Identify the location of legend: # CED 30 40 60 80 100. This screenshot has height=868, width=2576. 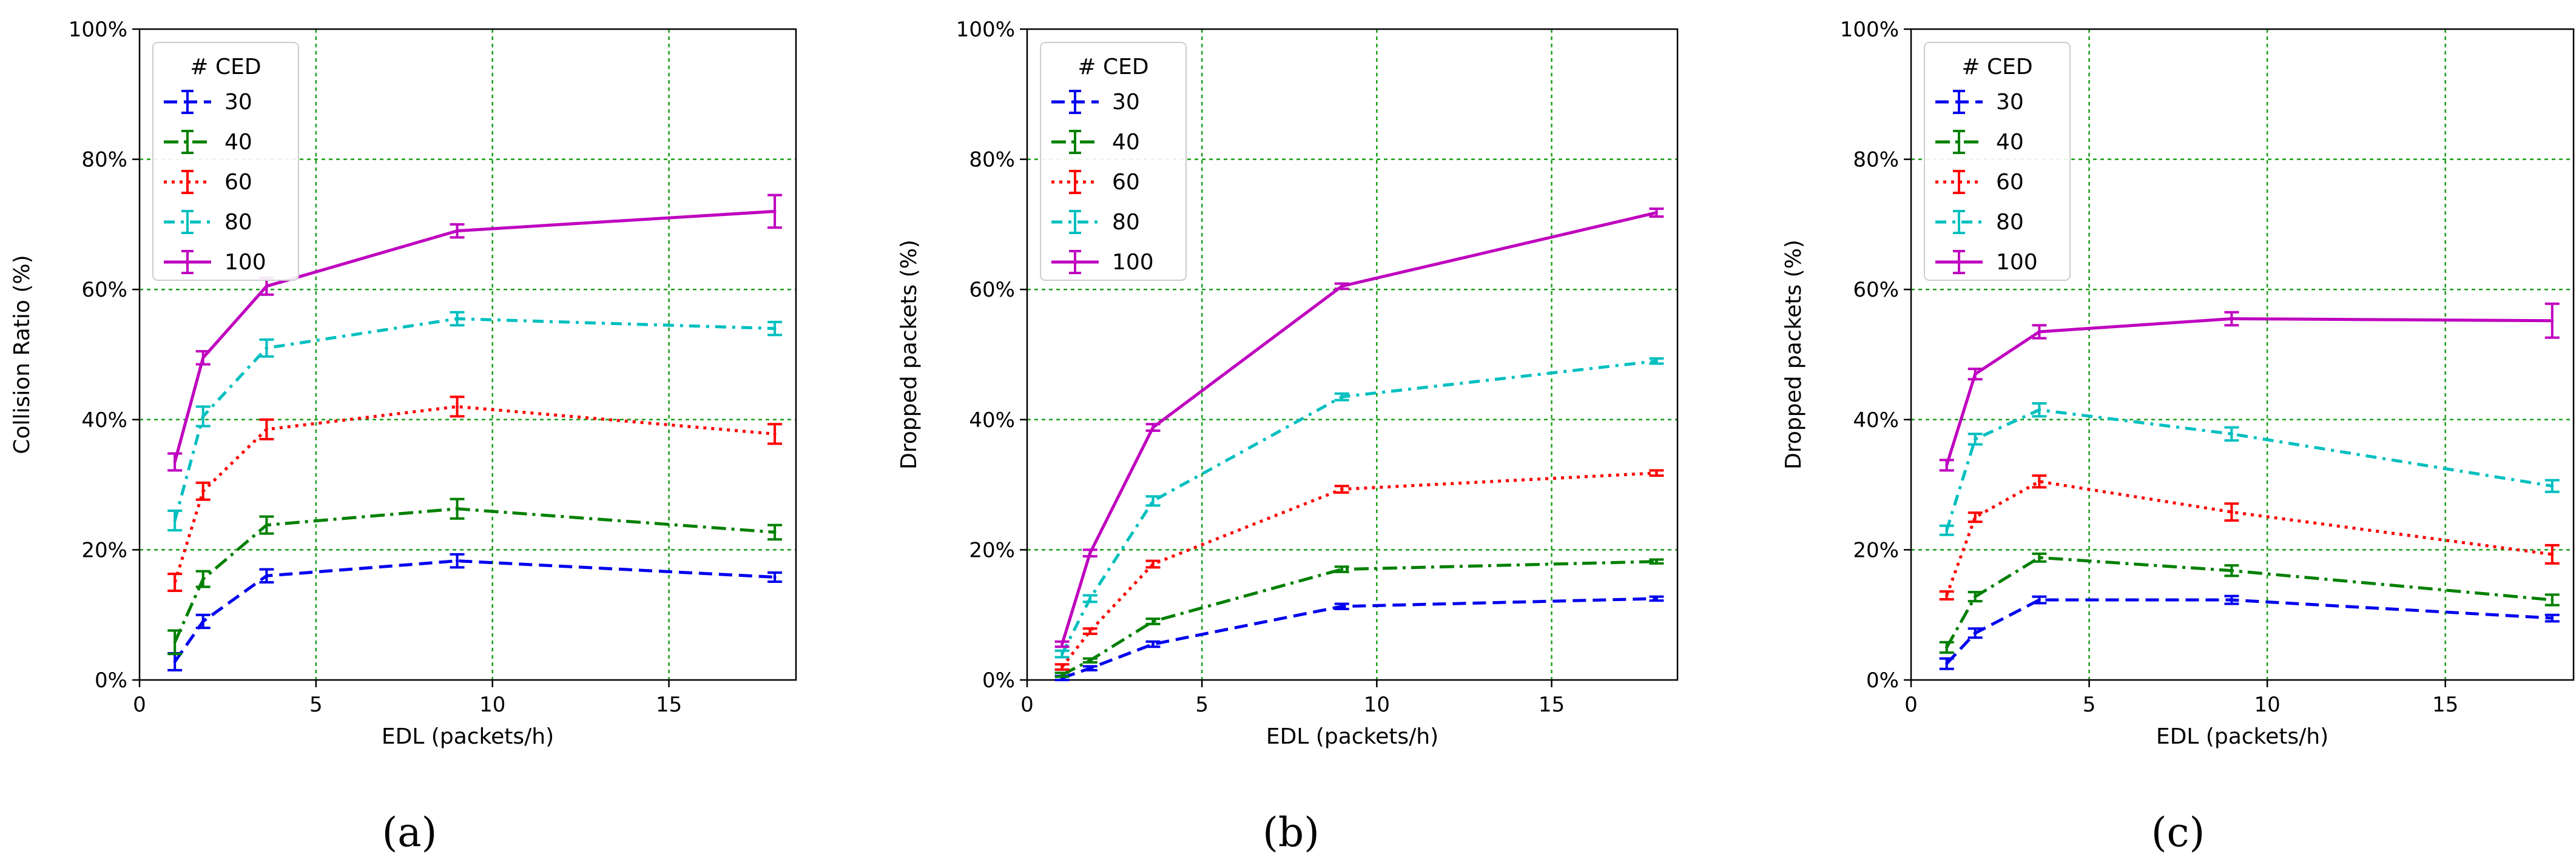
(225, 161).